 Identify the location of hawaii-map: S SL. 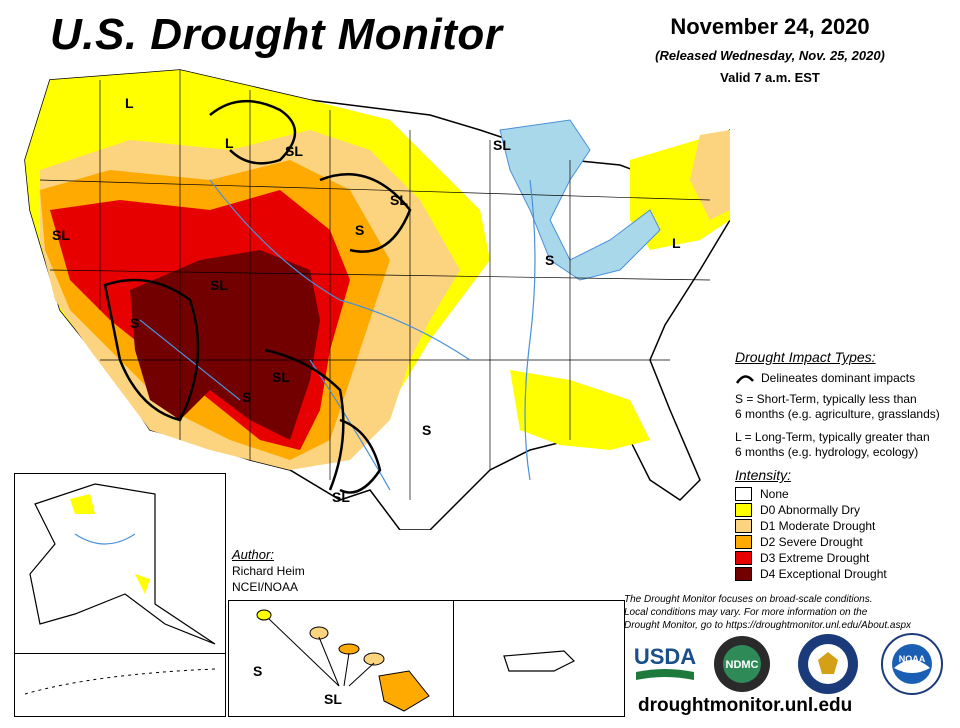
(341, 660).